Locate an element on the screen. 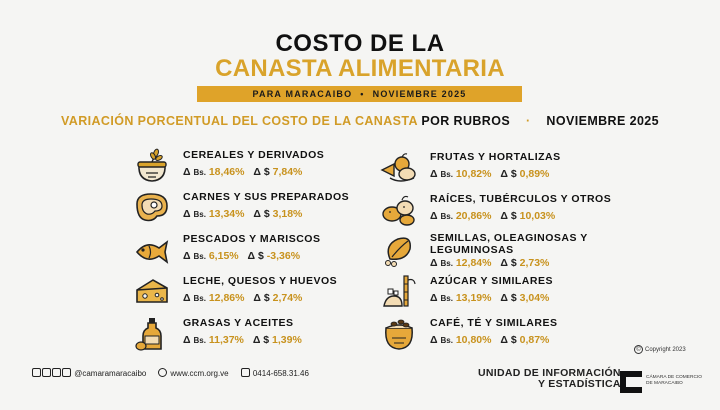  facebook-icon is located at coordinates (46, 372).